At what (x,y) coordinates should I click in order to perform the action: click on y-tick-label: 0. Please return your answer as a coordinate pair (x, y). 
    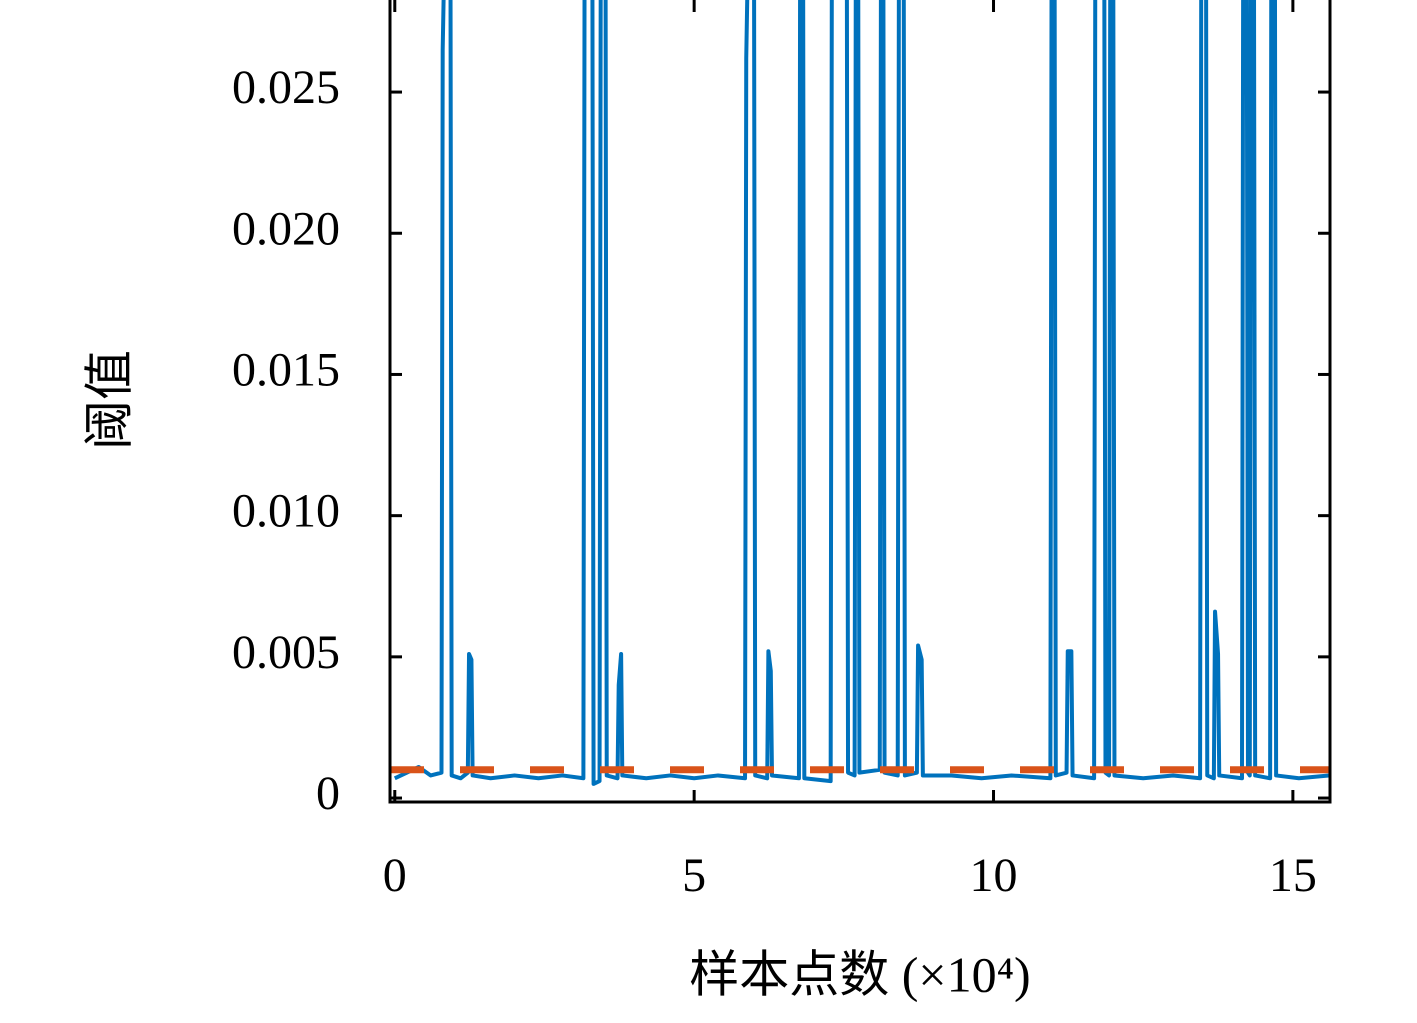
    Looking at the image, I should click on (328, 793).